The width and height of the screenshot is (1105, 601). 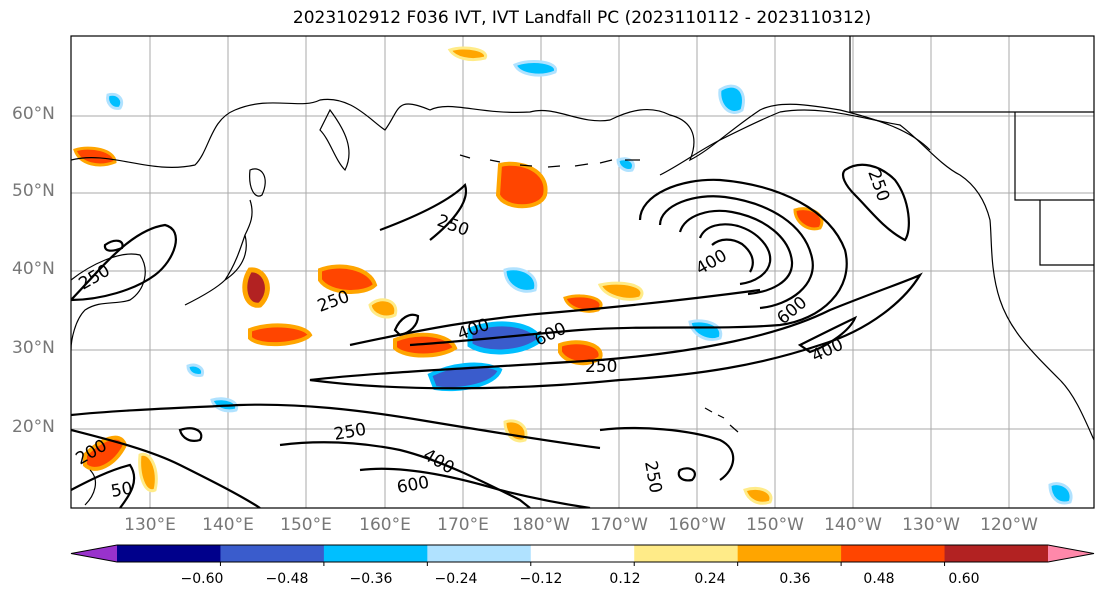 I want to click on lon-label: 180°W, so click(x=541, y=525).